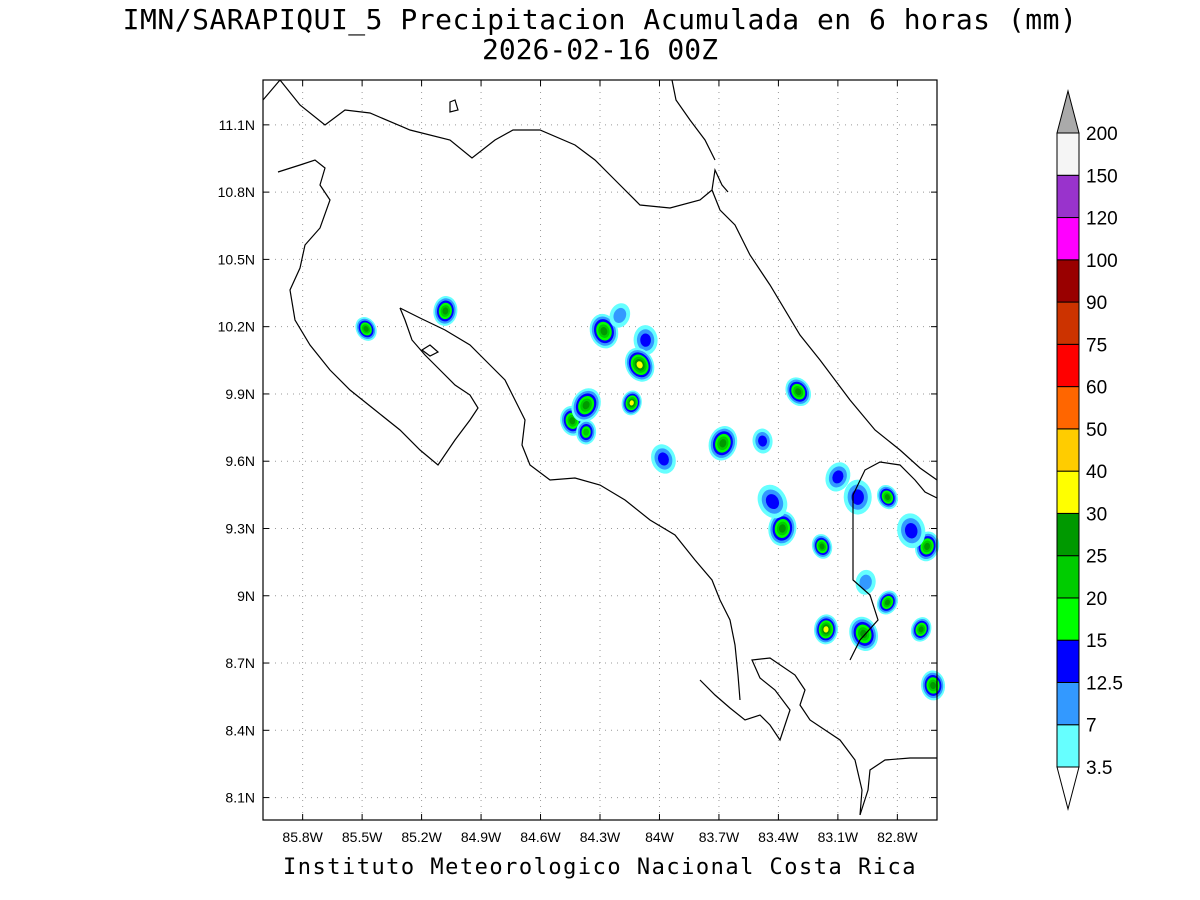 This screenshot has height=900, width=1200. Describe the element at coordinates (240, 394) in the screenshot. I see `lat-tick-label: 9.9N` at that location.